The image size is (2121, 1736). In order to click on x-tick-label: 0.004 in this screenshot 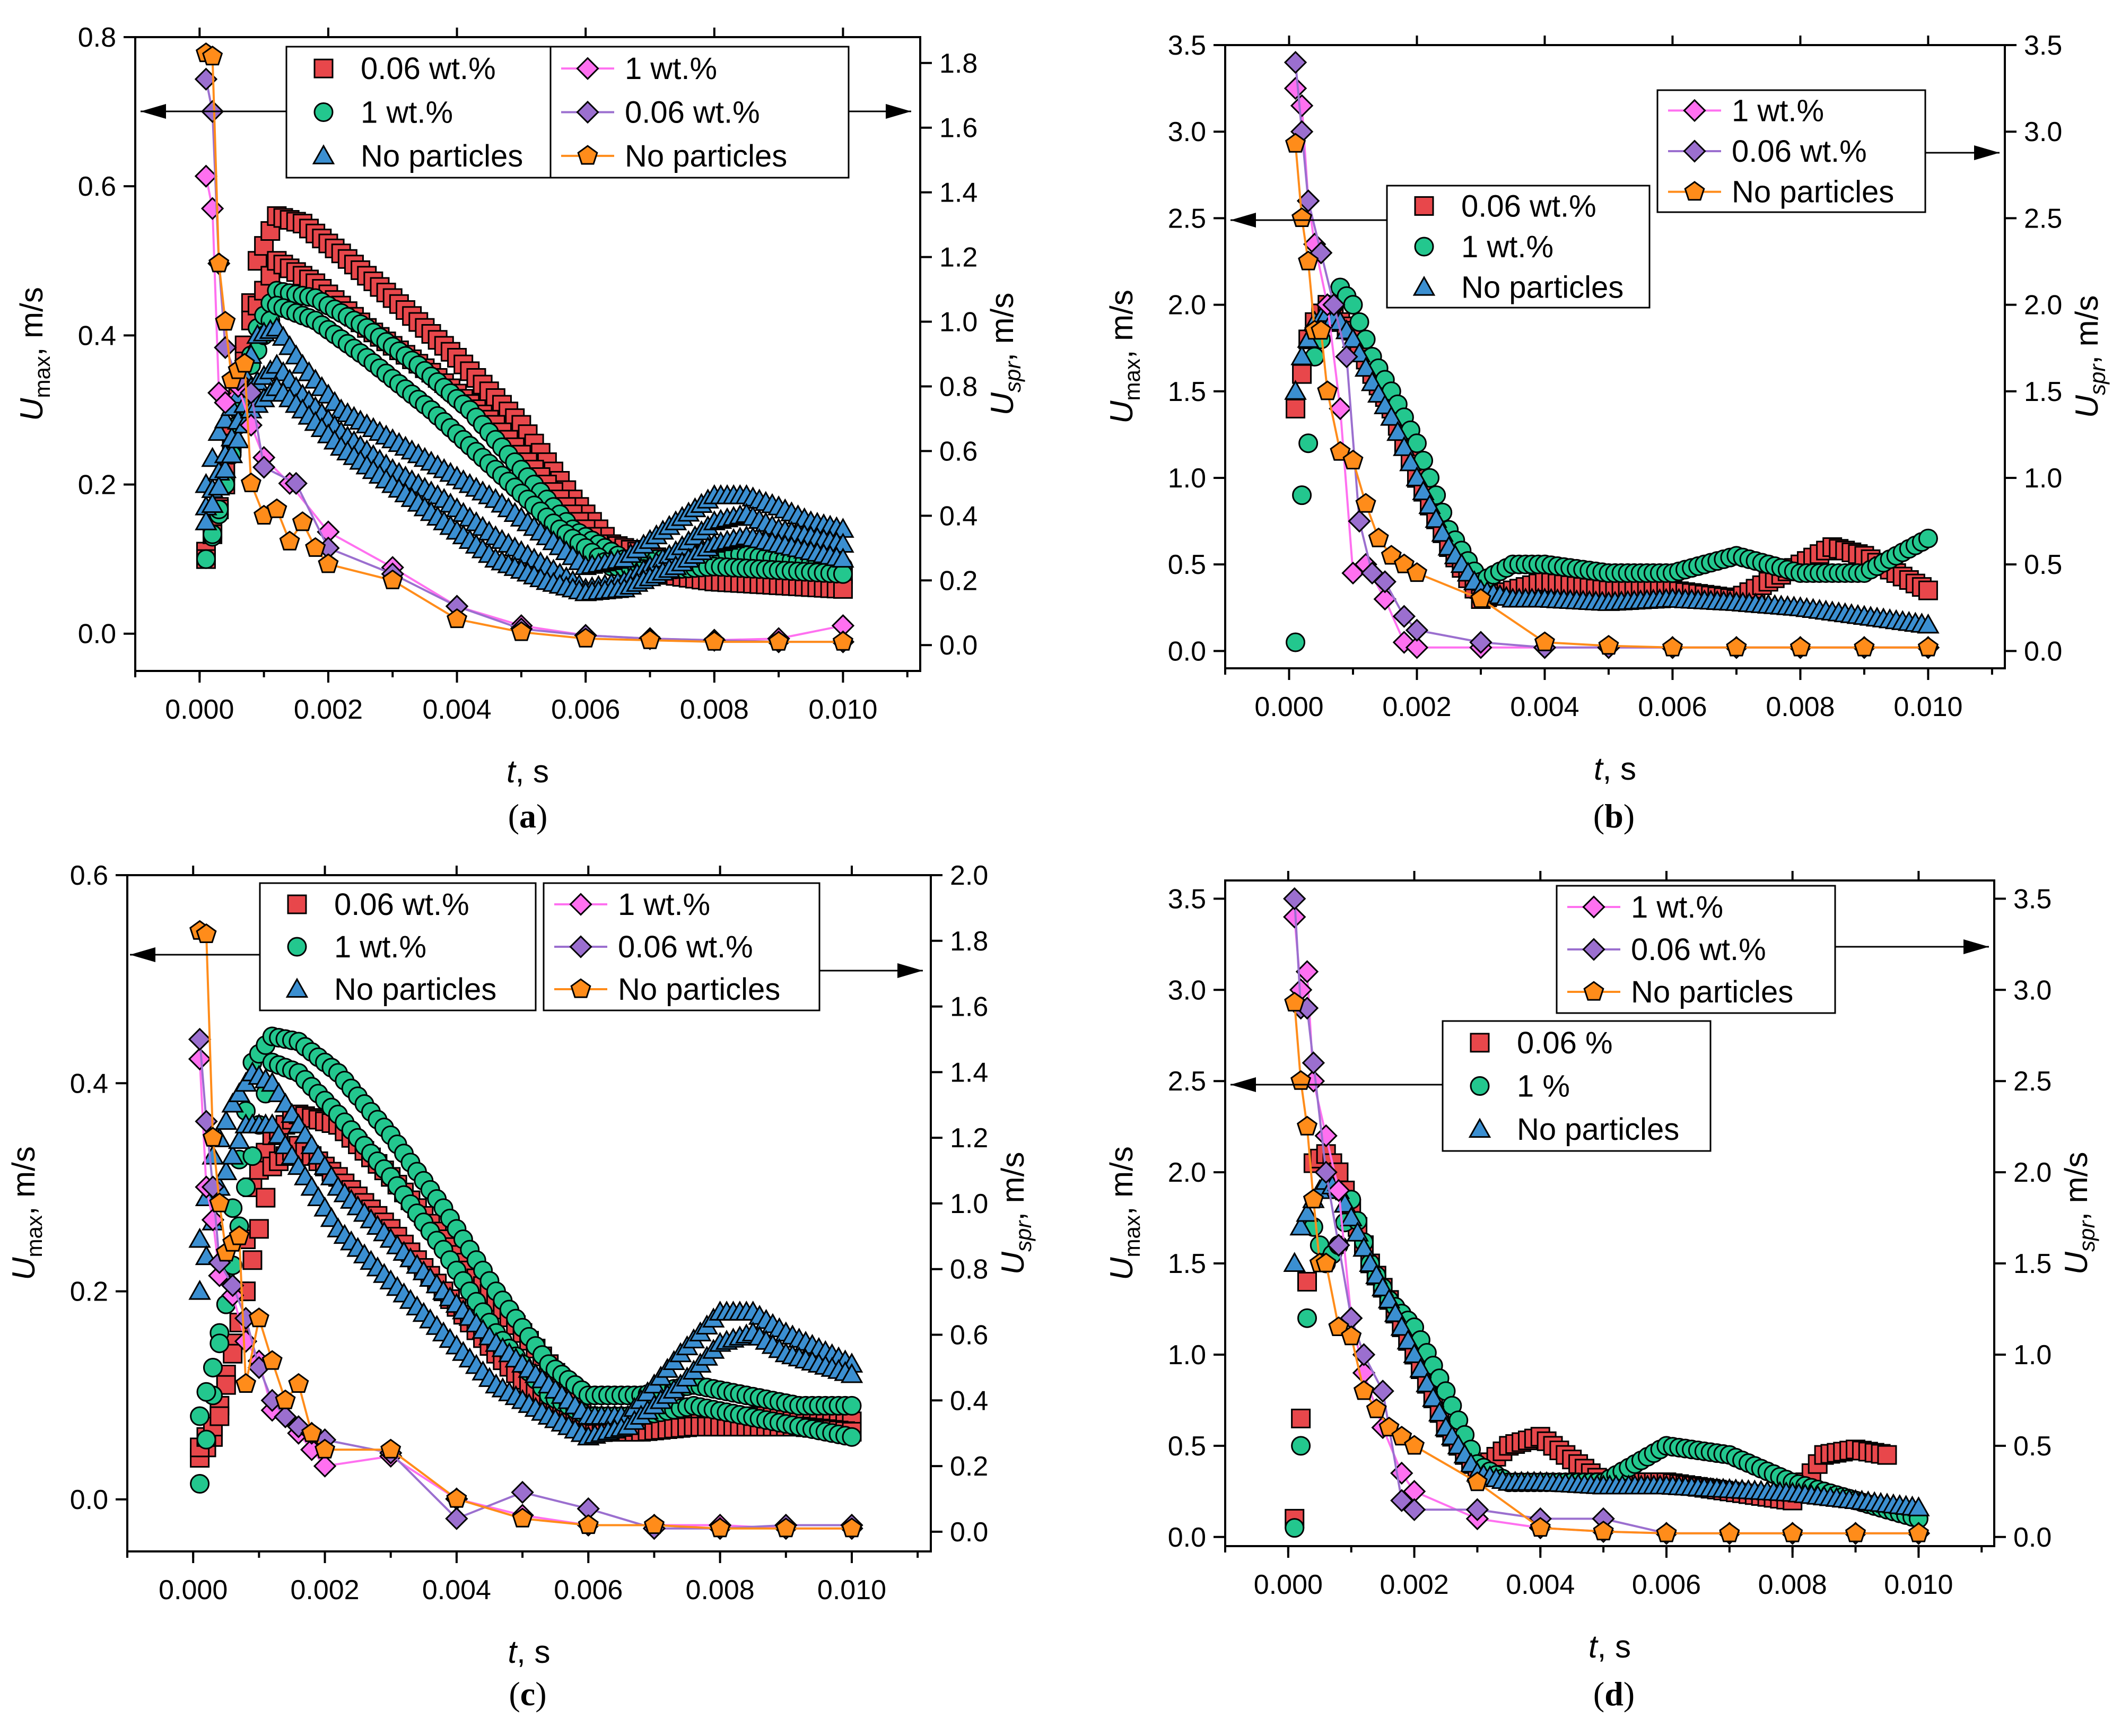, I will do `click(1544, 707)`.